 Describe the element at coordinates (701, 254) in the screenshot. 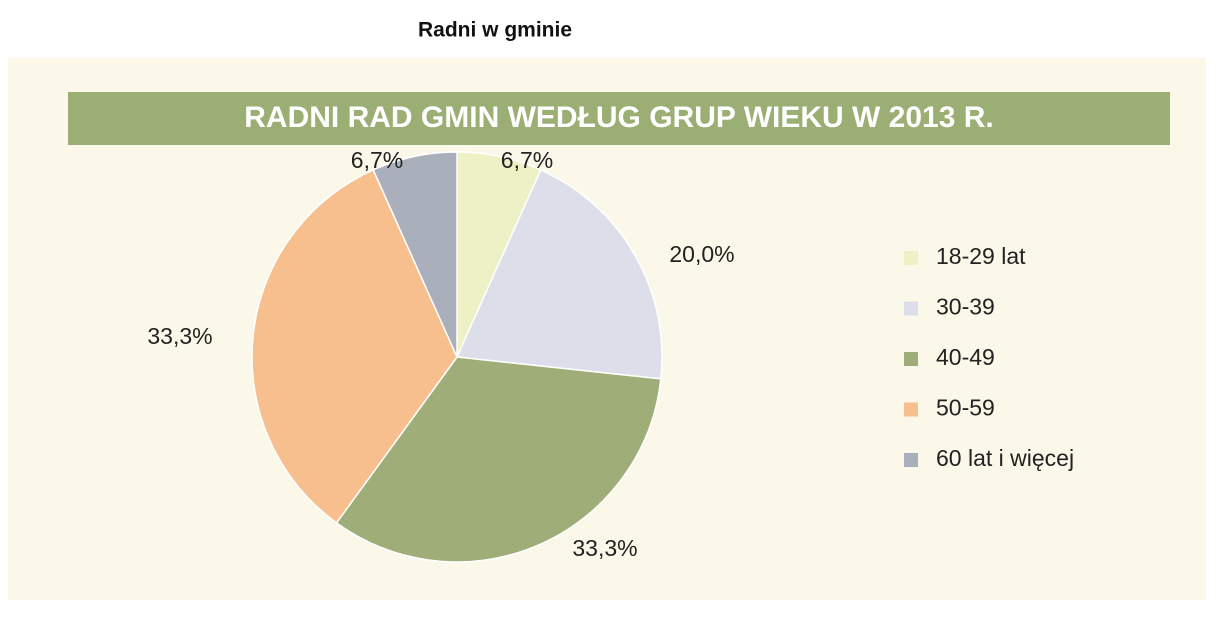

I see `data-label: 20,0%` at that location.